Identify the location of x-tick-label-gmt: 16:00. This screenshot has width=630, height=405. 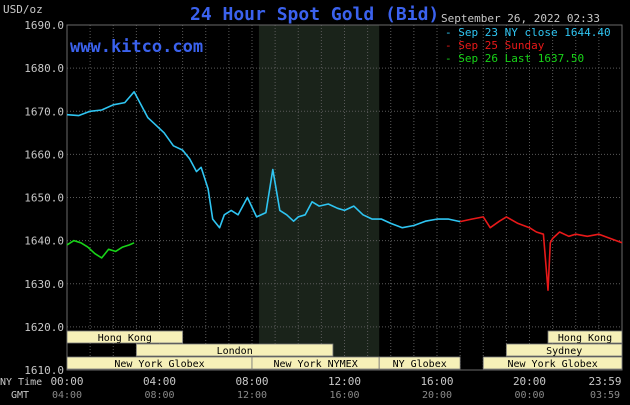
(344, 395).